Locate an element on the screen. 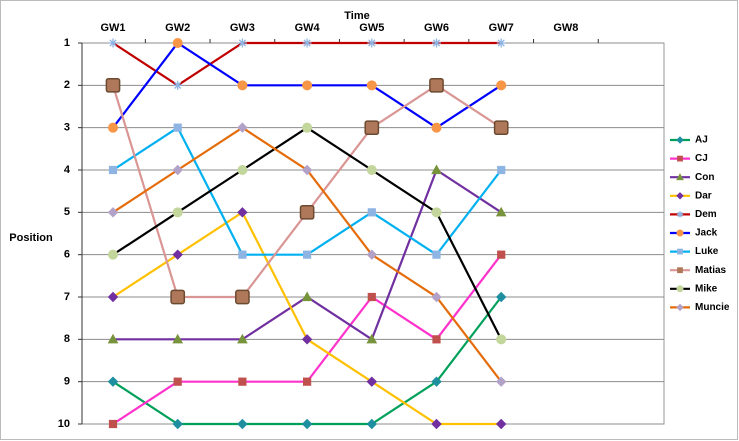 This screenshot has width=739, height=441. legend-label: Jack is located at coordinates (706, 233).